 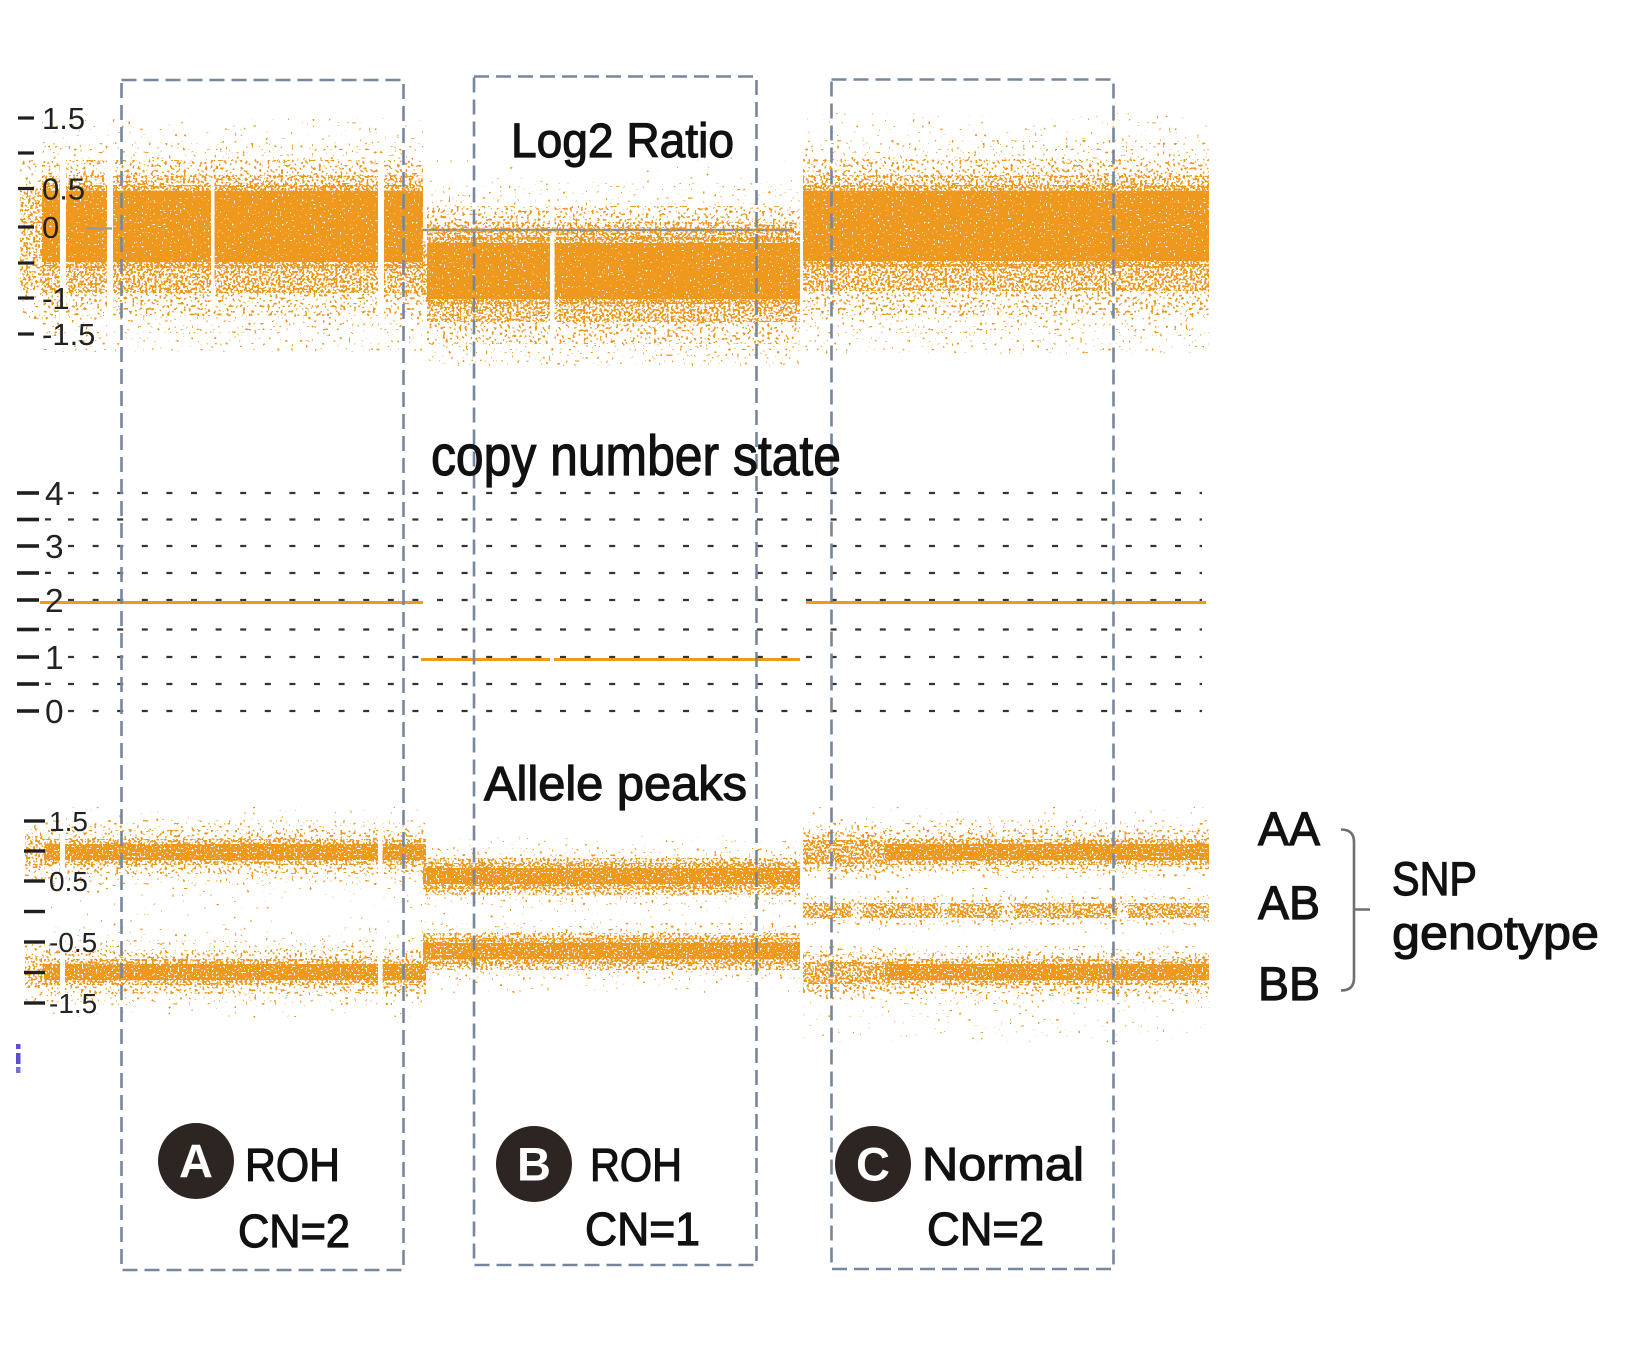 I want to click on svg-text: -0.5, so click(x=73, y=942).